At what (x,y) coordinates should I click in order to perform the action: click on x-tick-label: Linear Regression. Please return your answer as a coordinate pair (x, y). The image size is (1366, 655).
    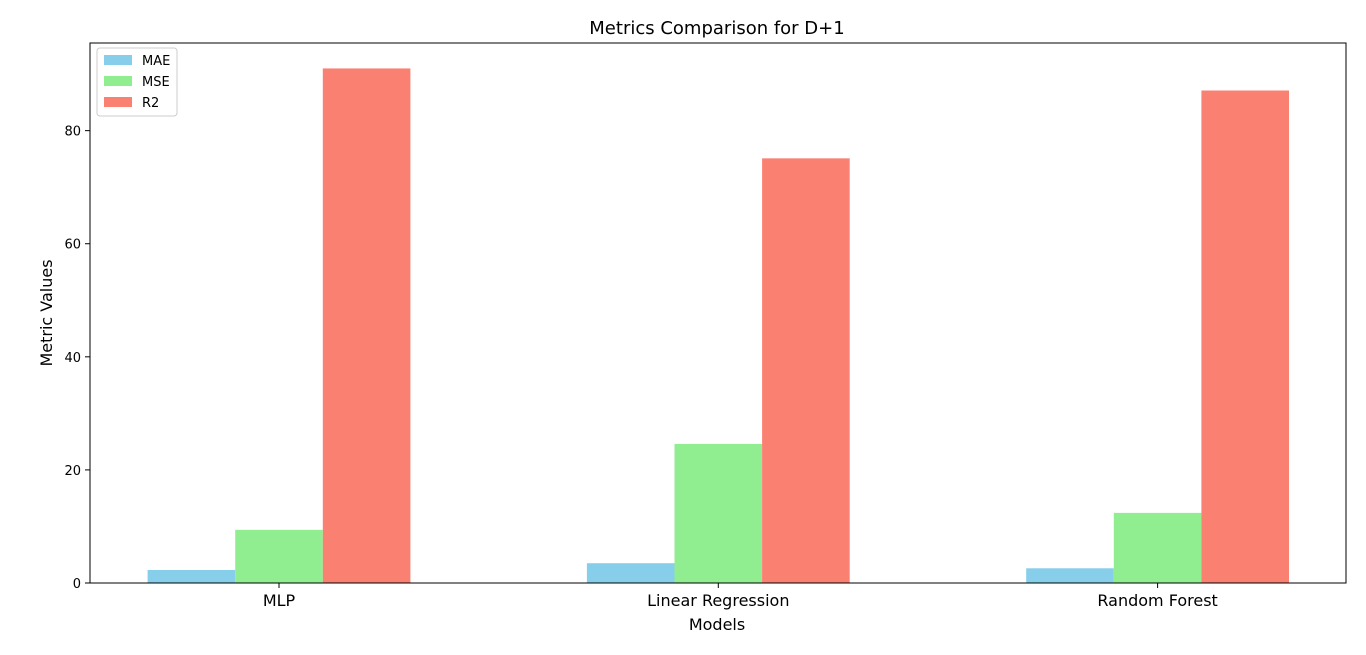
    Looking at the image, I should click on (718, 600).